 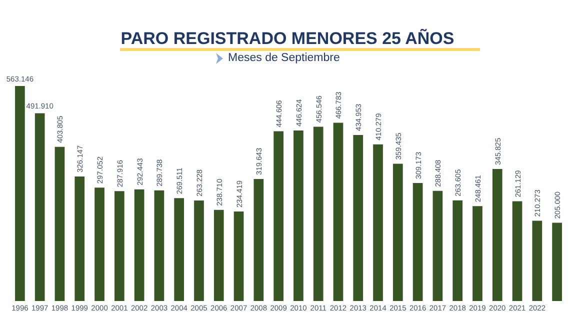 What do you see at coordinates (284, 58) in the screenshot?
I see `chart-subtitle: Meses de Septiembre` at bounding box center [284, 58].